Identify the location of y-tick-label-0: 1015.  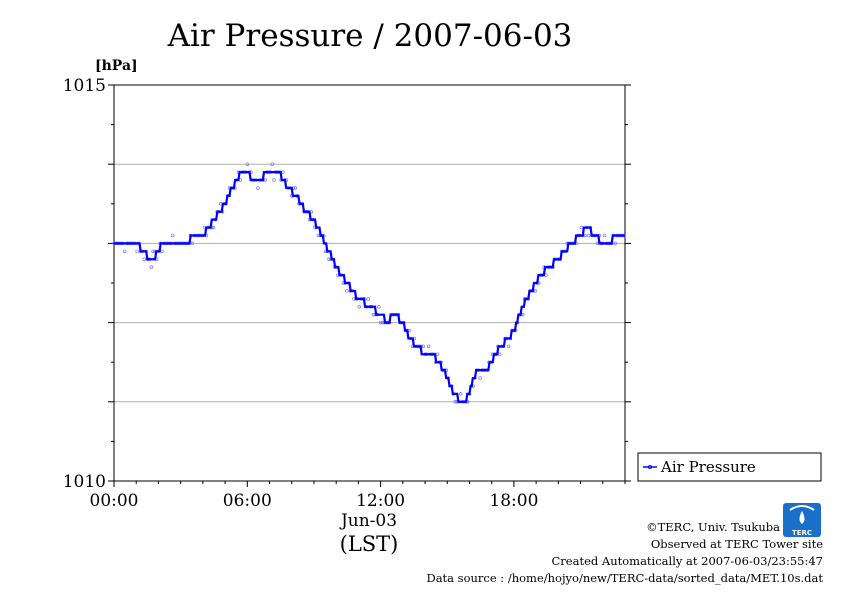
(84, 86).